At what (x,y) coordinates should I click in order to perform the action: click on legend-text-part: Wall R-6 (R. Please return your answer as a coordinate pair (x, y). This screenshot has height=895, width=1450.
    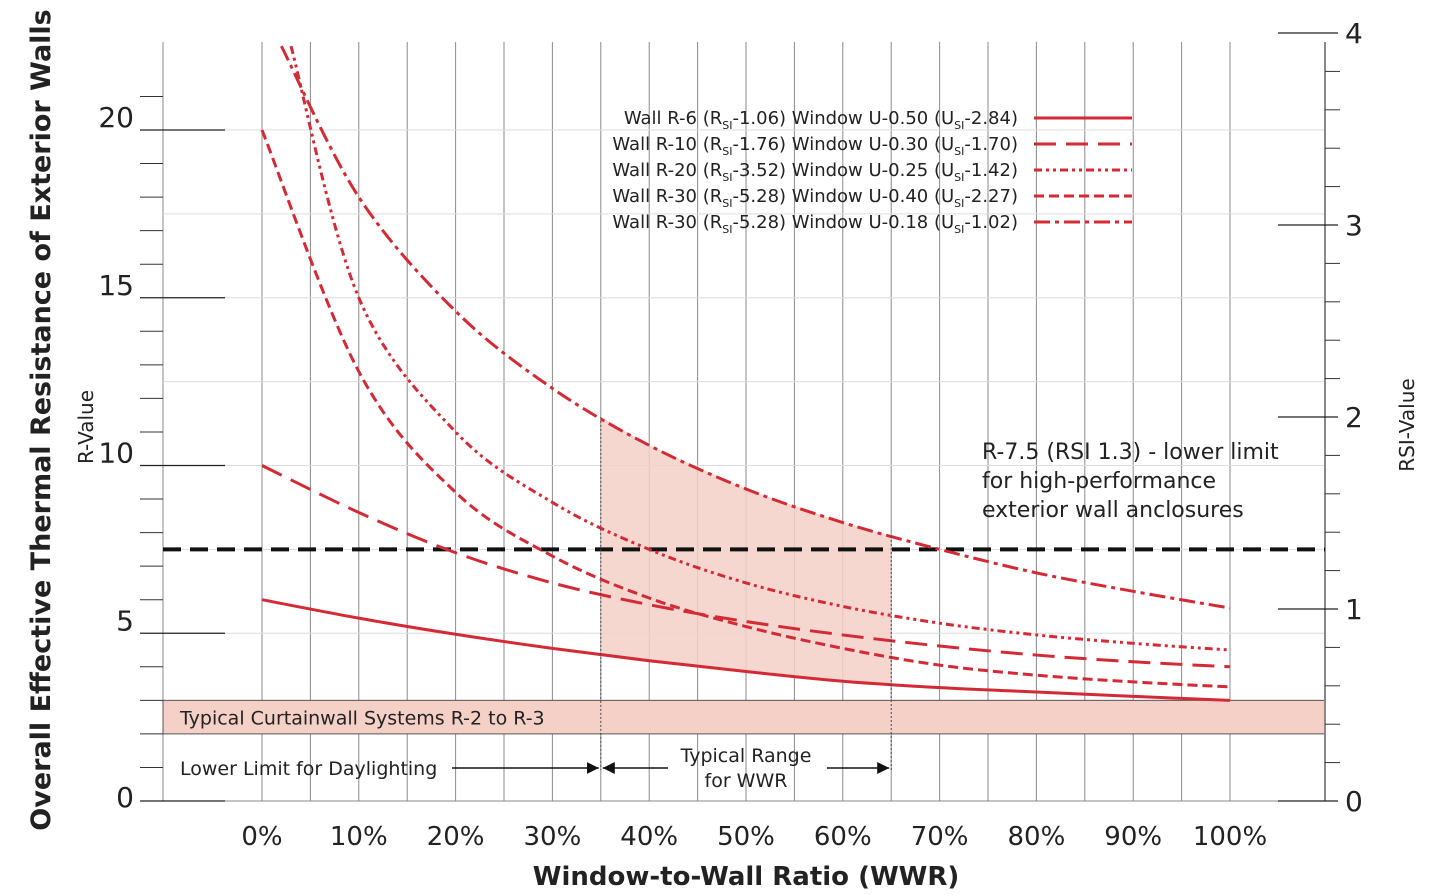
    Looking at the image, I should click on (673, 118).